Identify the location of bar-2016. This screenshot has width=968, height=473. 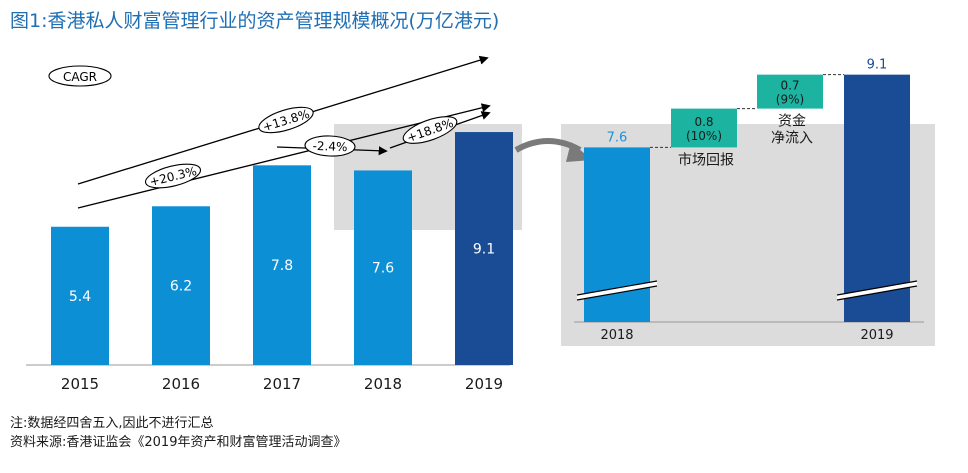
(181, 285).